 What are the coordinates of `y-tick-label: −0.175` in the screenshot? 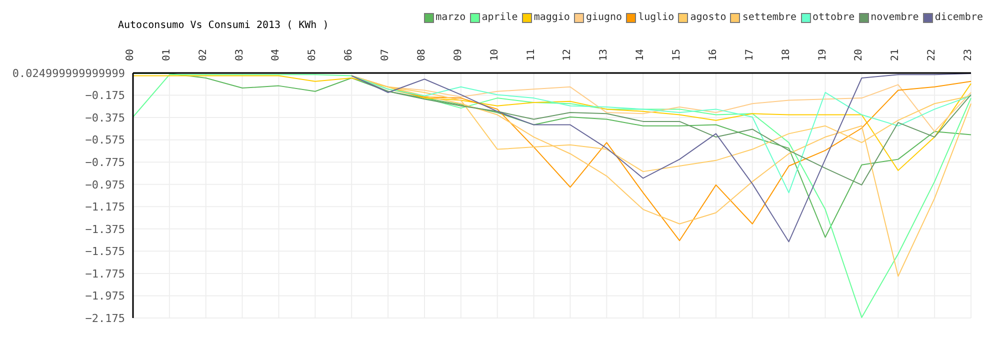 It's located at (105, 95).